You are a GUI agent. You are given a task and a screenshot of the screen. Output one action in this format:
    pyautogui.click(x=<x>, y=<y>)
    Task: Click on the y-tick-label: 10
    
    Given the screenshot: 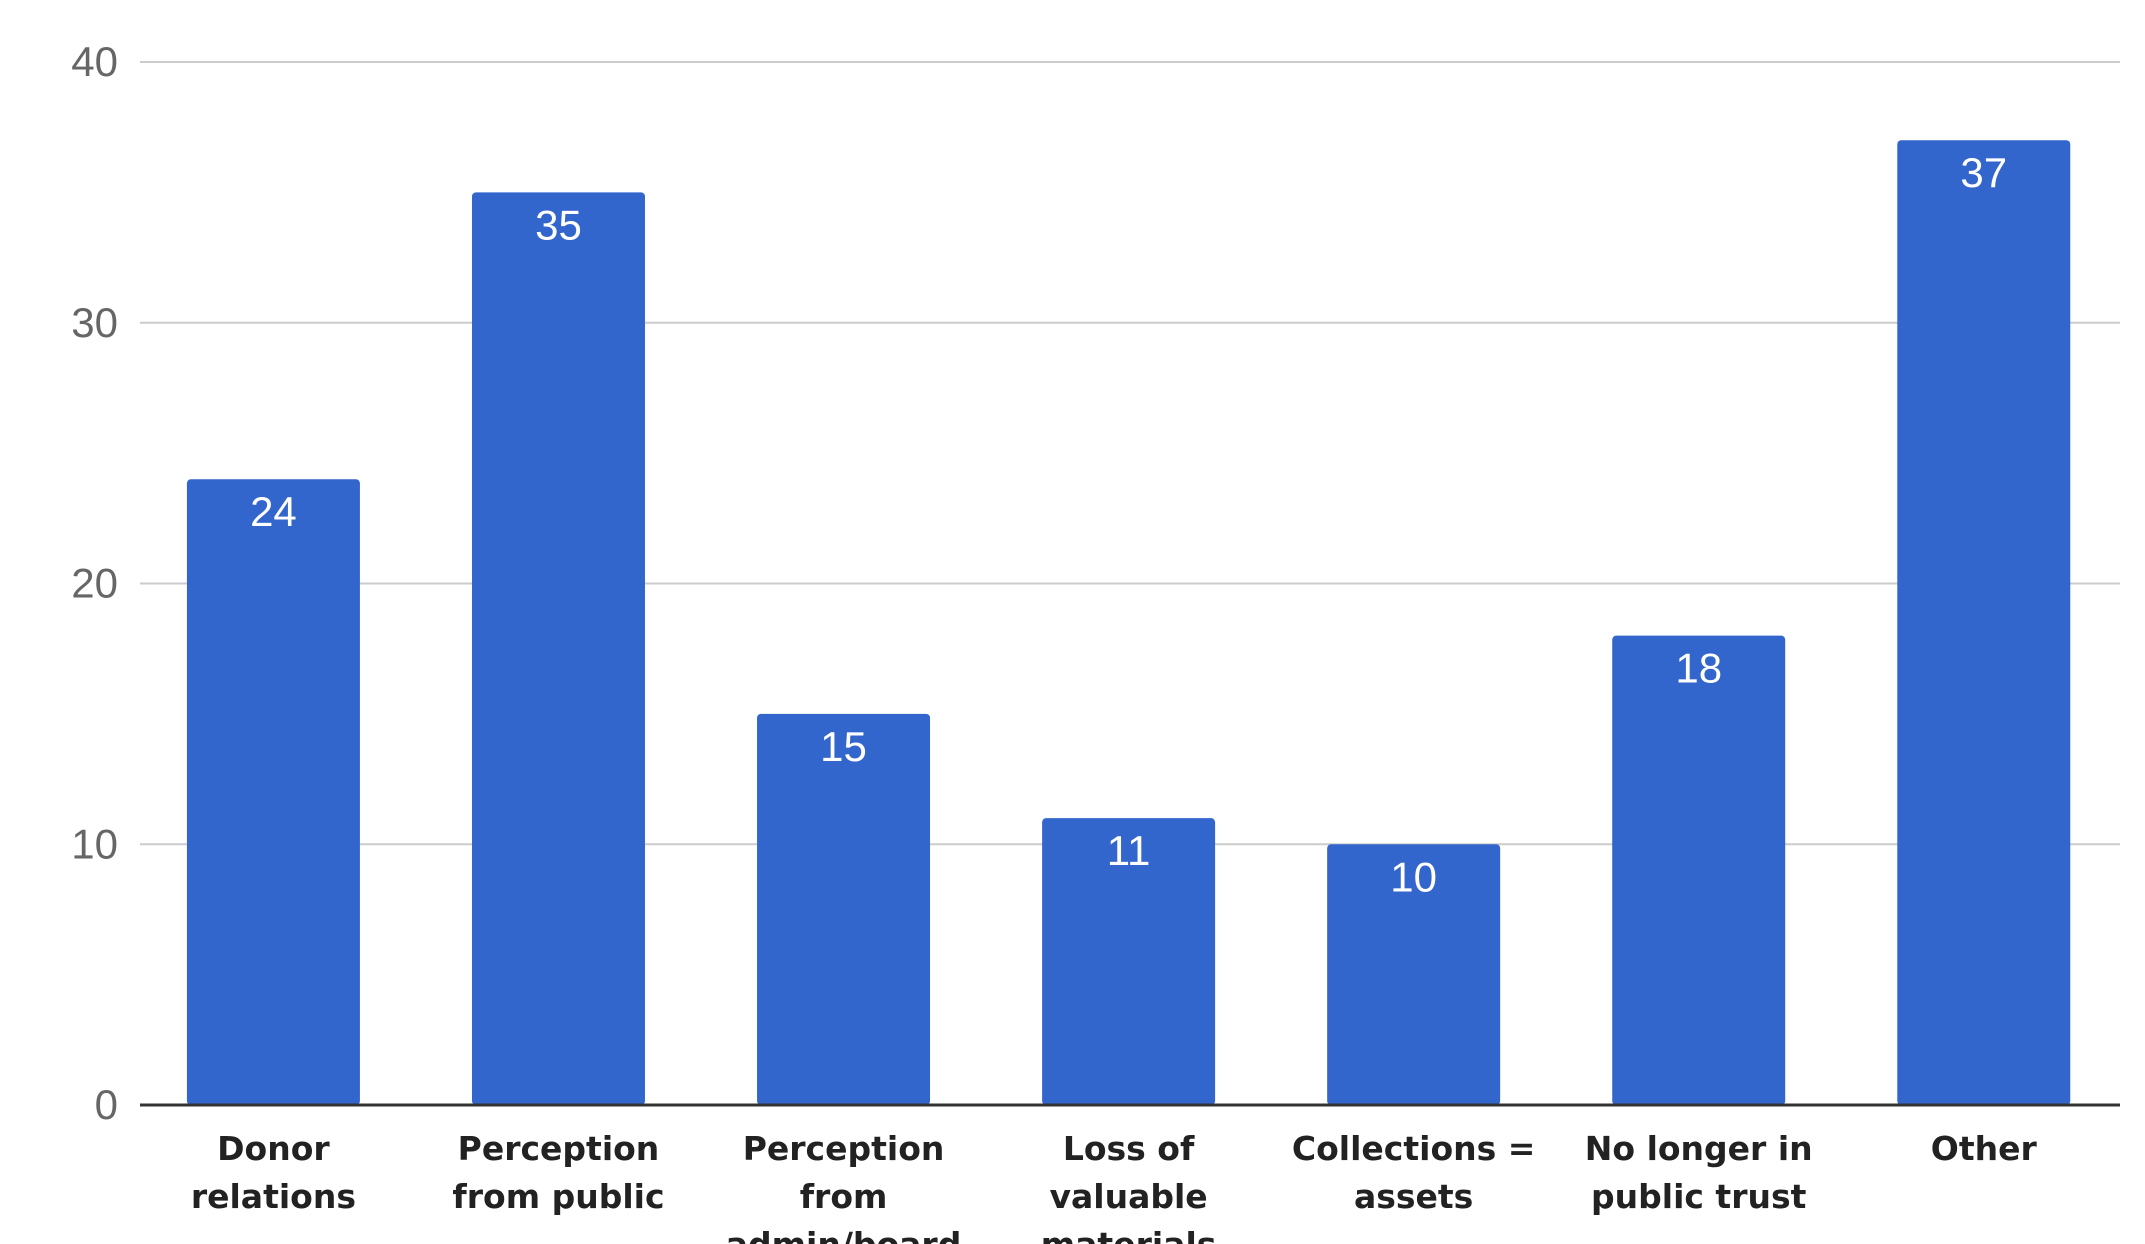 What is the action you would take?
    pyautogui.click(x=94, y=843)
    